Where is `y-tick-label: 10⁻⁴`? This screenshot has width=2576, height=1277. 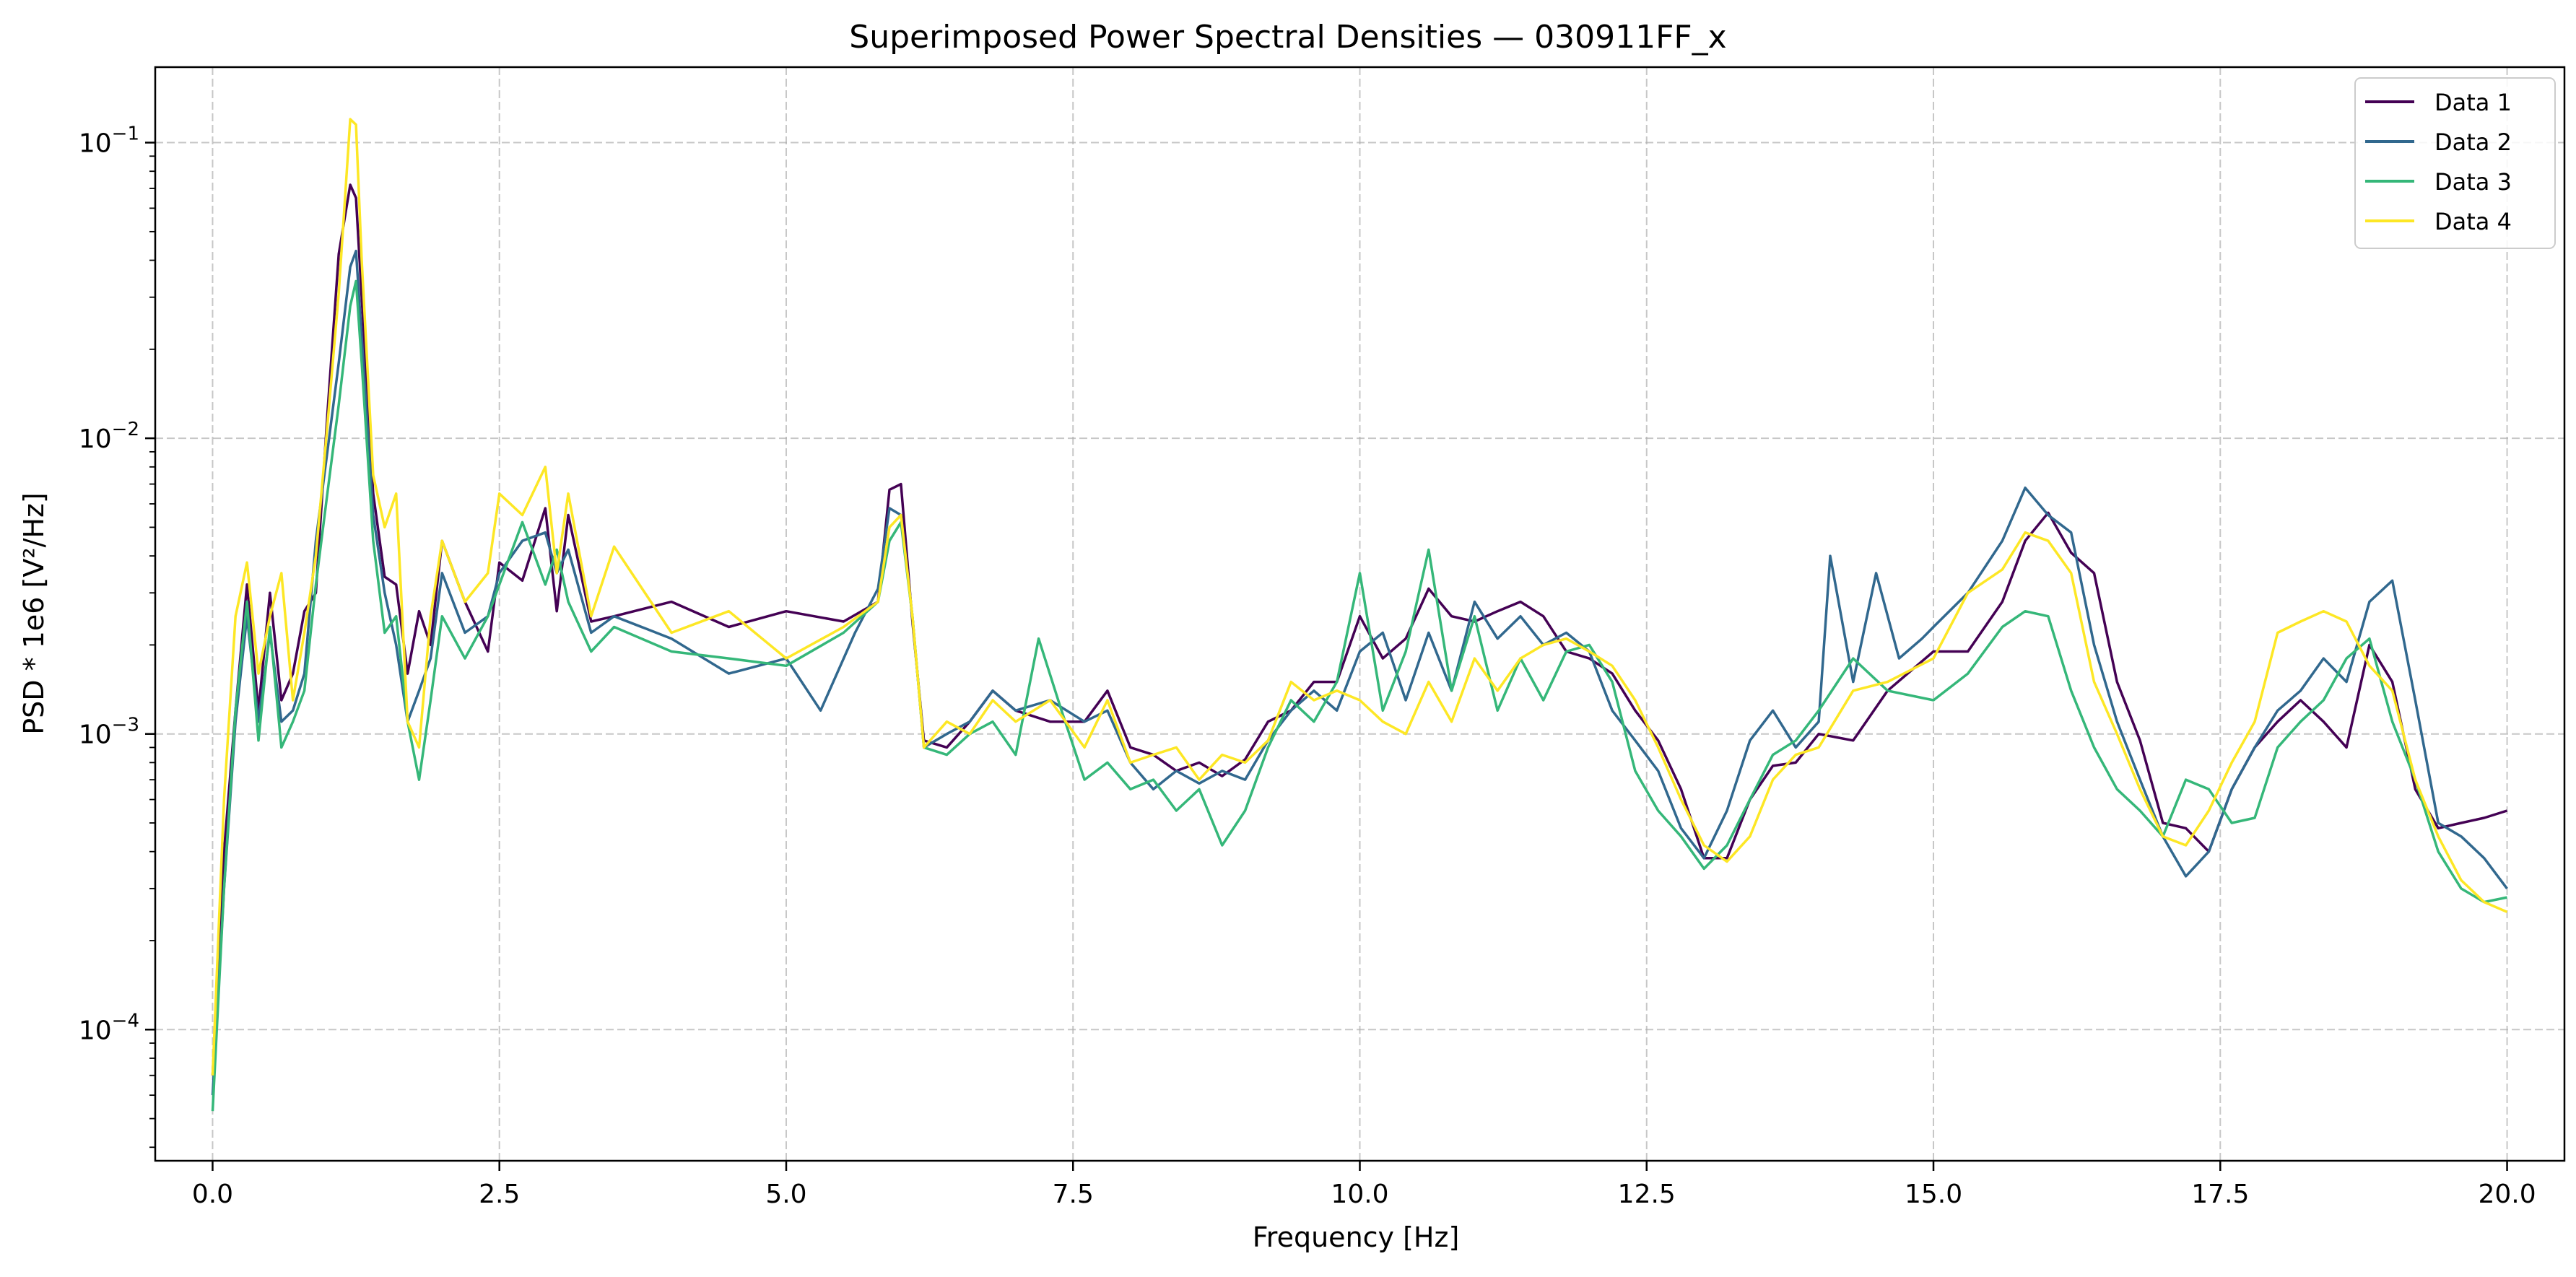 y-tick-label: 10⁻⁴ is located at coordinates (109, 1027).